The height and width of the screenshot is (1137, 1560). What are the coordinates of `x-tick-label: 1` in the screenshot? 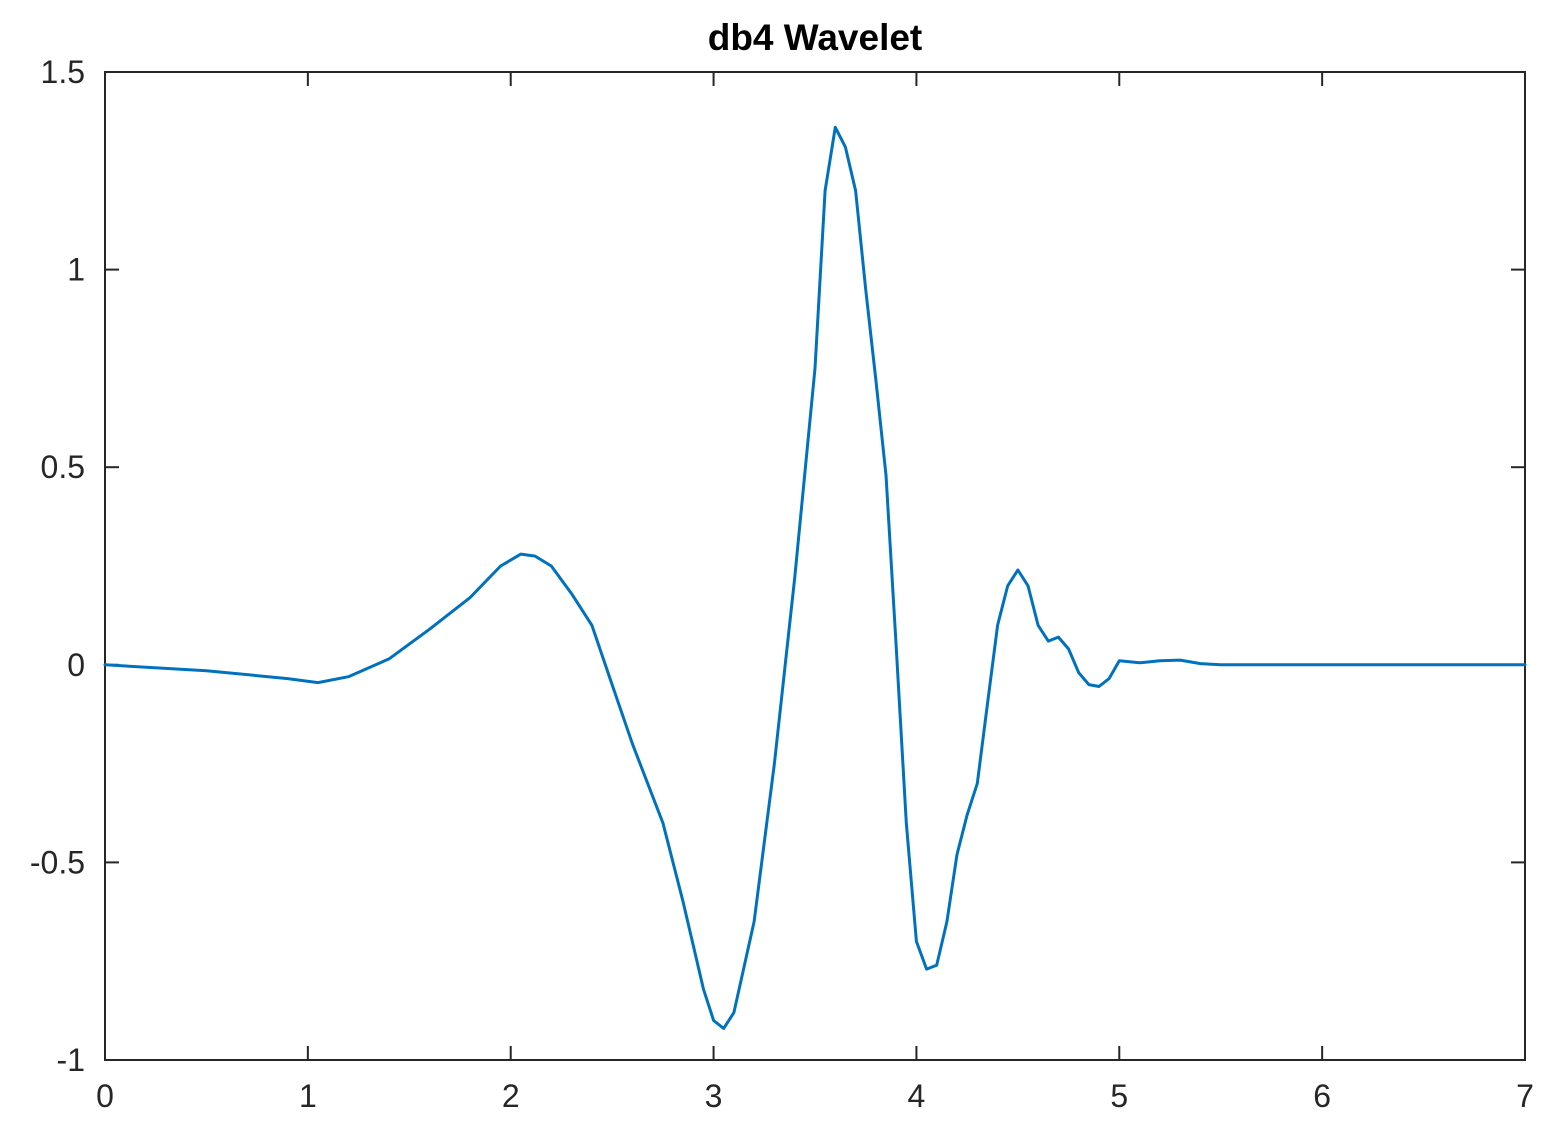 It's located at (308, 1096).